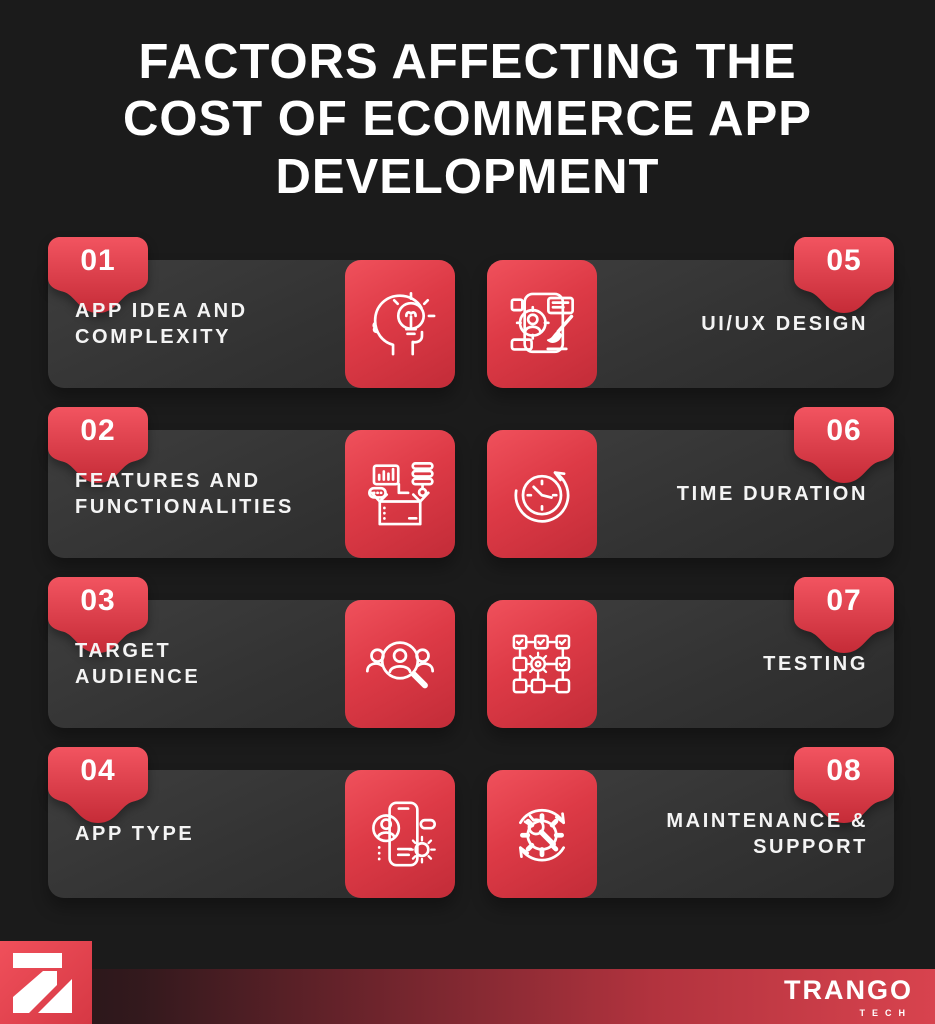 Image resolution: width=935 pixels, height=1024 pixels. Describe the element at coordinates (844, 600) in the screenshot. I see `factor-number: 07` at that location.